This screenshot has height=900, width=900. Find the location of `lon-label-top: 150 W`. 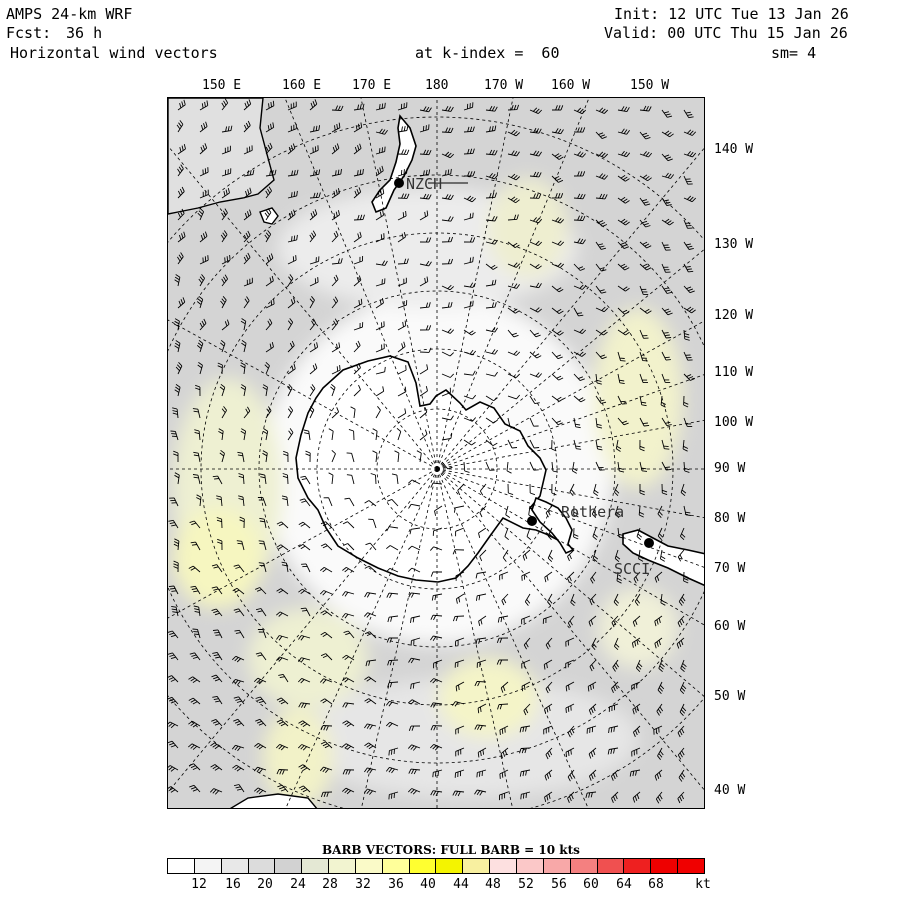

lon-label-top: 150 W is located at coordinates (650, 85).